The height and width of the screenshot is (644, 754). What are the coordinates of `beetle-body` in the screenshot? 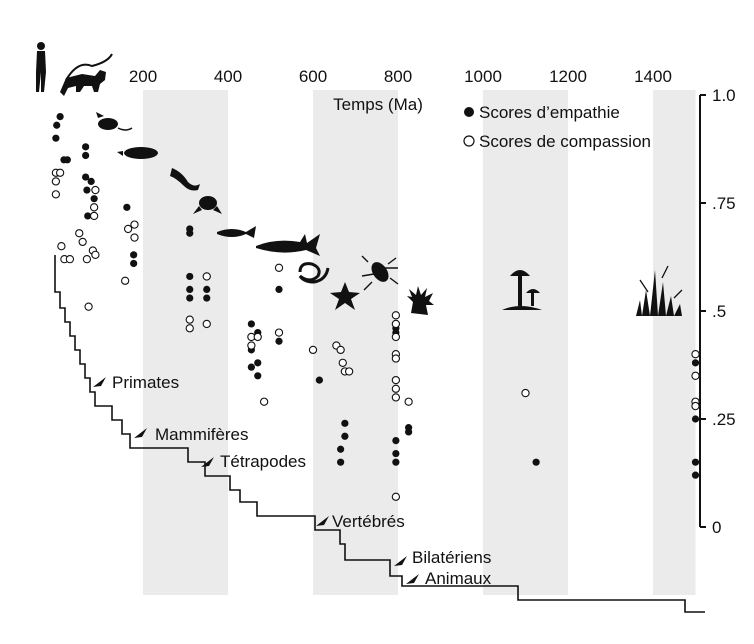 It's located at (380, 272).